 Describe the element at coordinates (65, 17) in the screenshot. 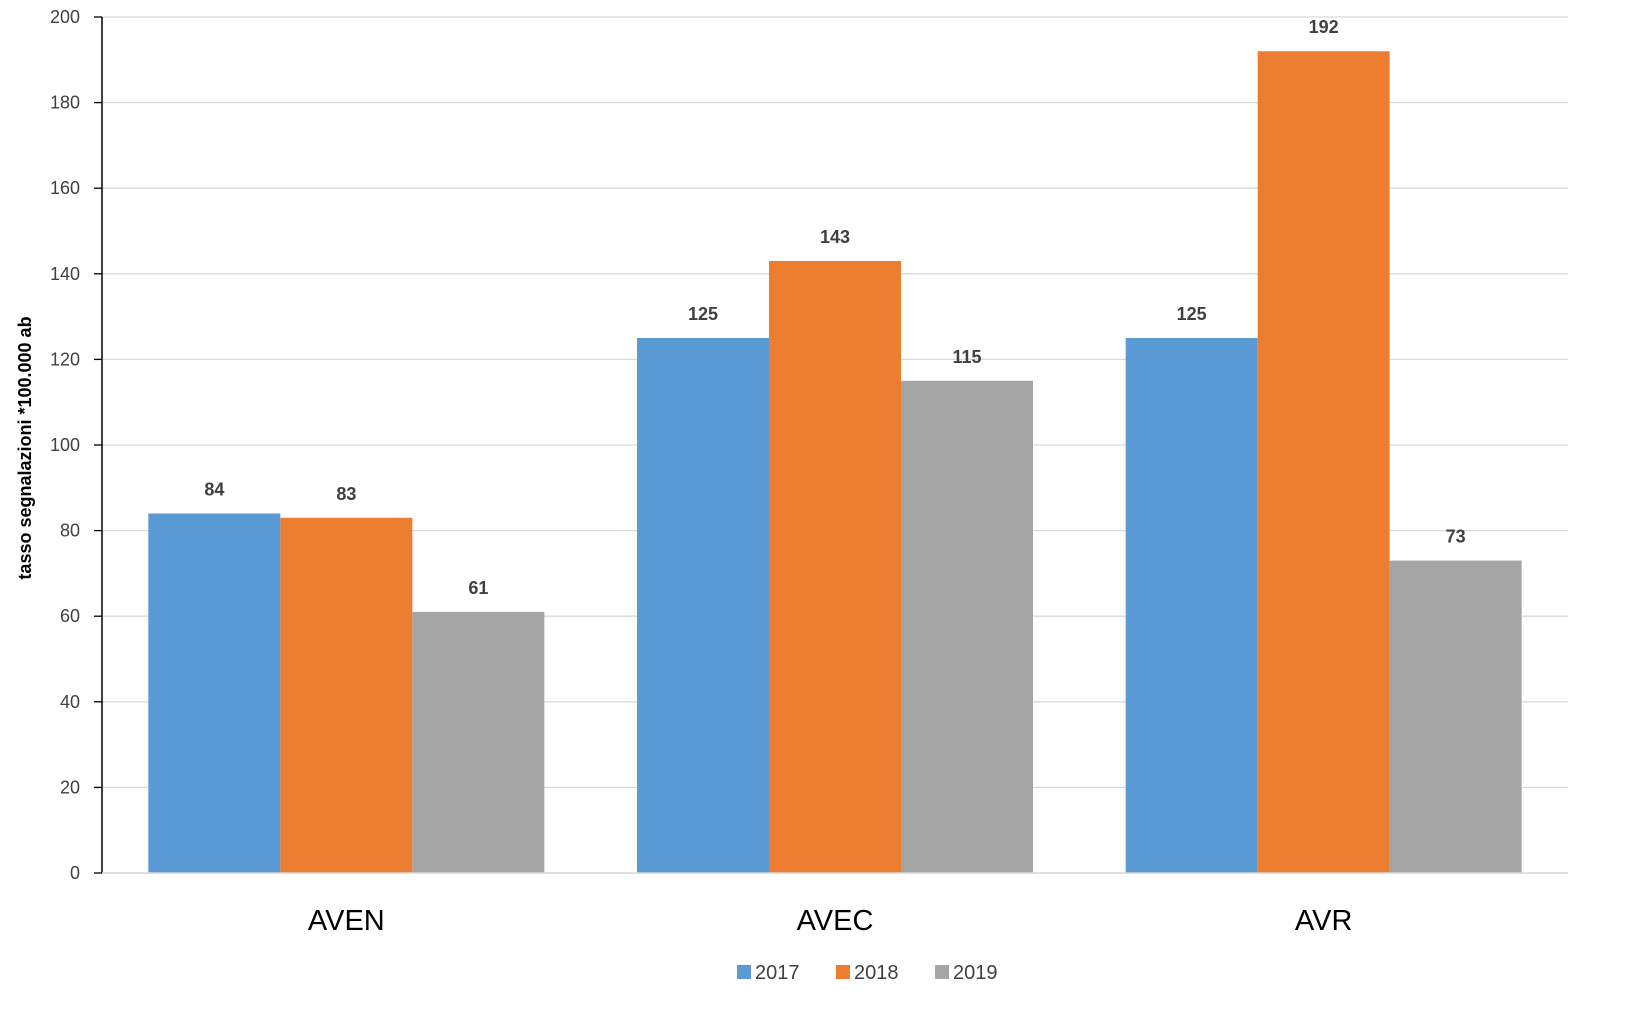

I see `y-tick-label: 200` at that location.